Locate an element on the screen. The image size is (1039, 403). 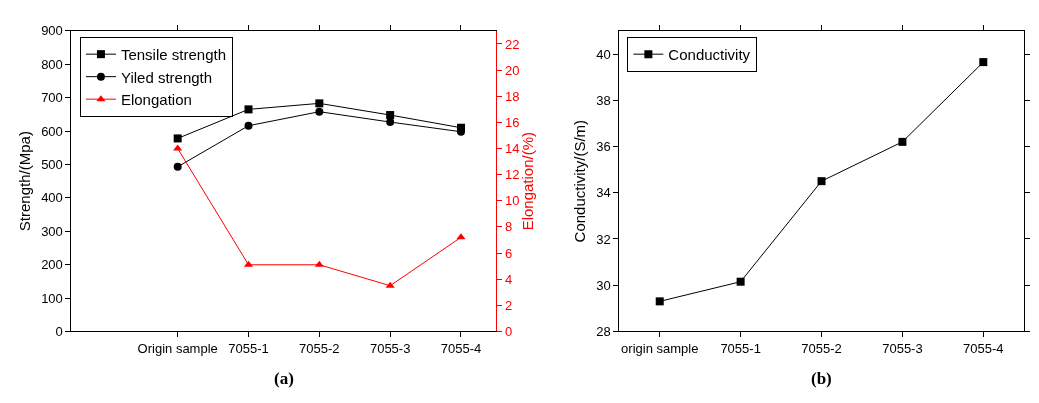
y-axis-title: Conductivity/(S/m) is located at coordinates (580, 181).